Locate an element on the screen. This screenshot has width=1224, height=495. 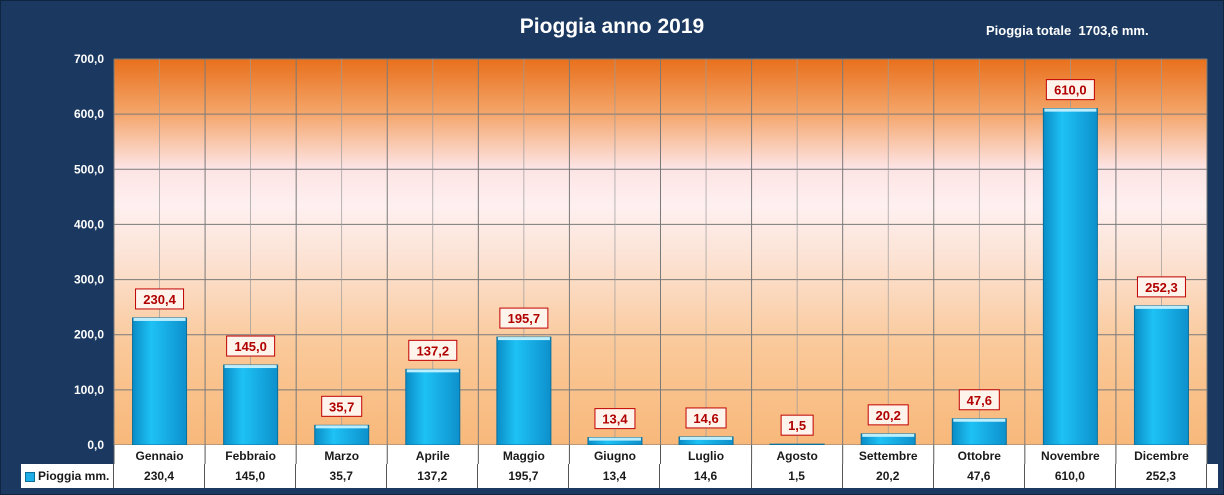
value-label: 1,5 is located at coordinates (797, 425).